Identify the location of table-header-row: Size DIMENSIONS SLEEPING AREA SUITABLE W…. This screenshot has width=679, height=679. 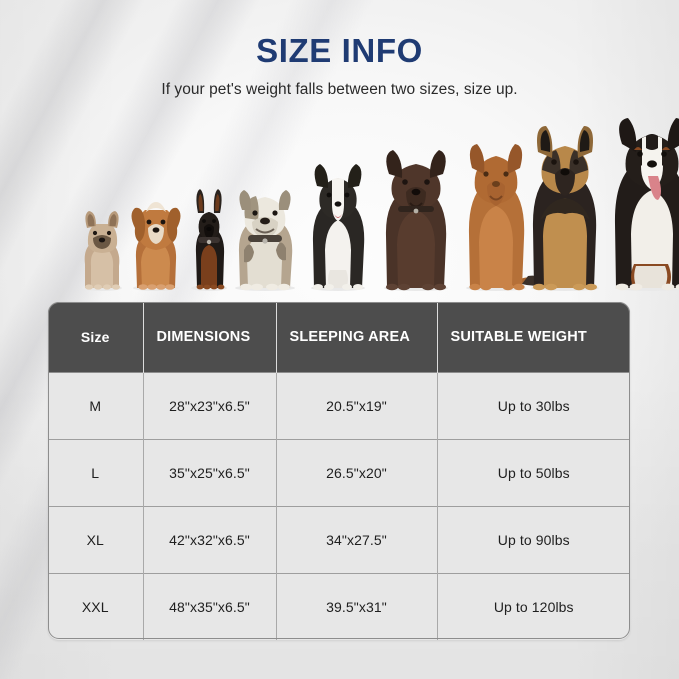
(339, 337).